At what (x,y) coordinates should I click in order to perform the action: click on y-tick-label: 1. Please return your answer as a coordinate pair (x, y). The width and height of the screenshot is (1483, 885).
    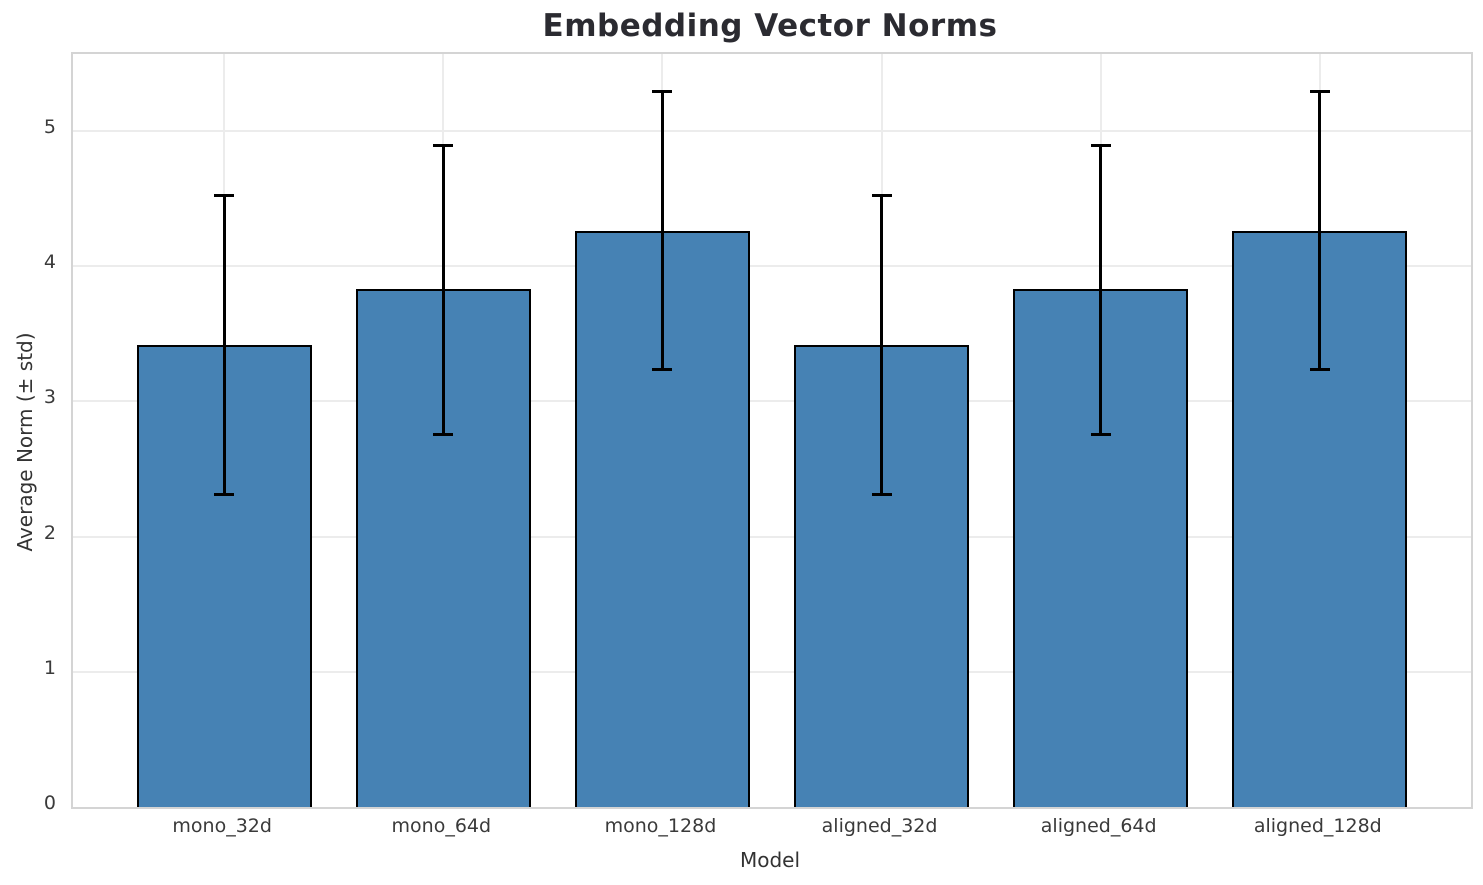
    Looking at the image, I should click on (49, 667).